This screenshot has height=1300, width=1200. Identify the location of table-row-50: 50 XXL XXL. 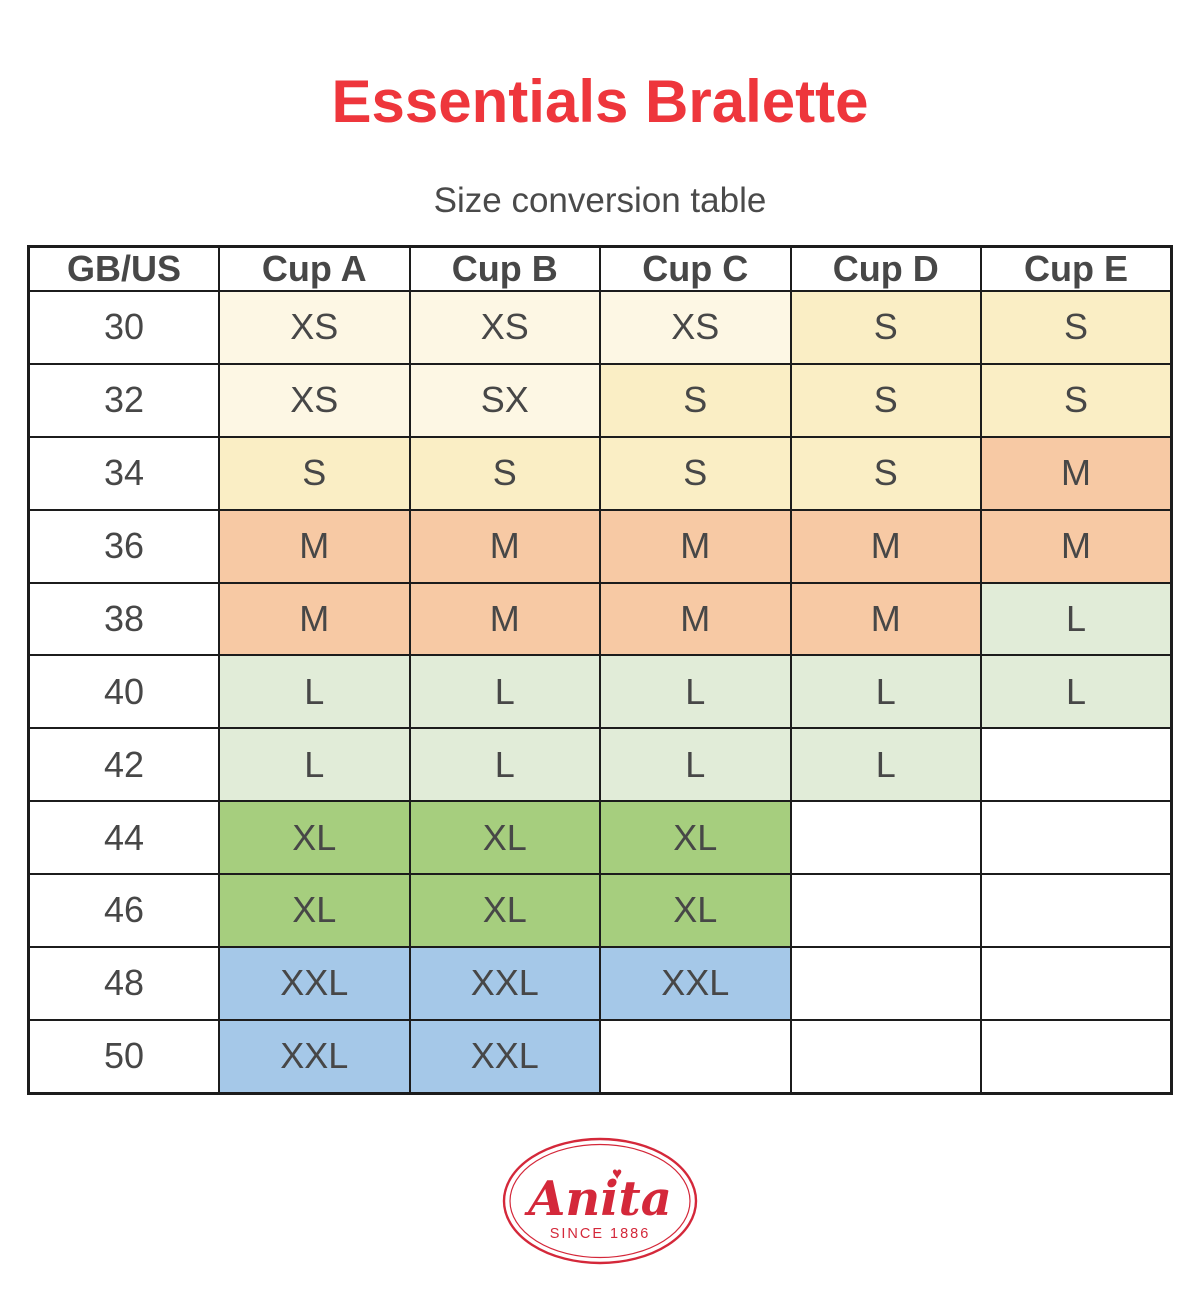
(600, 1056).